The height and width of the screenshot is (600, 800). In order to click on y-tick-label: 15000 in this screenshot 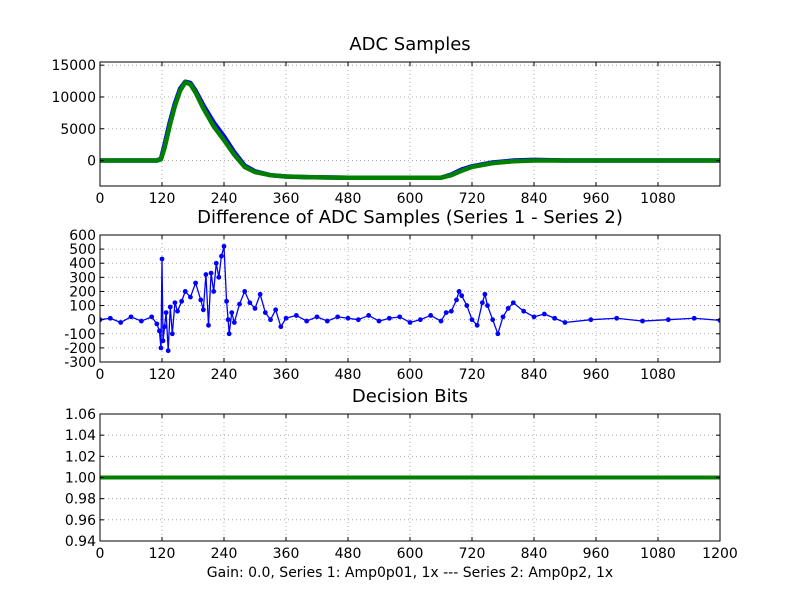, I will do `click(73, 66)`.